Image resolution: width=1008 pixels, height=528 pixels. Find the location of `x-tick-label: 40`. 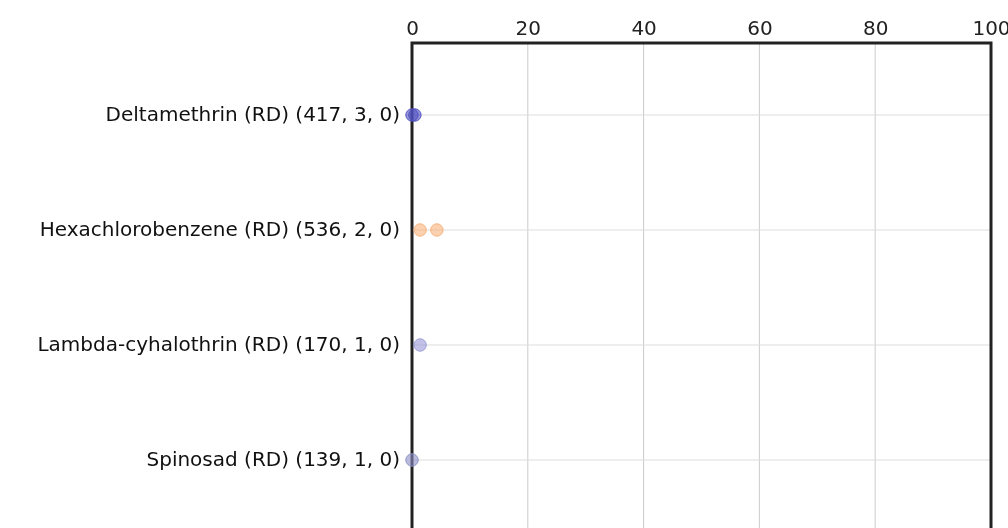

x-tick-label: 40 is located at coordinates (644, 28).